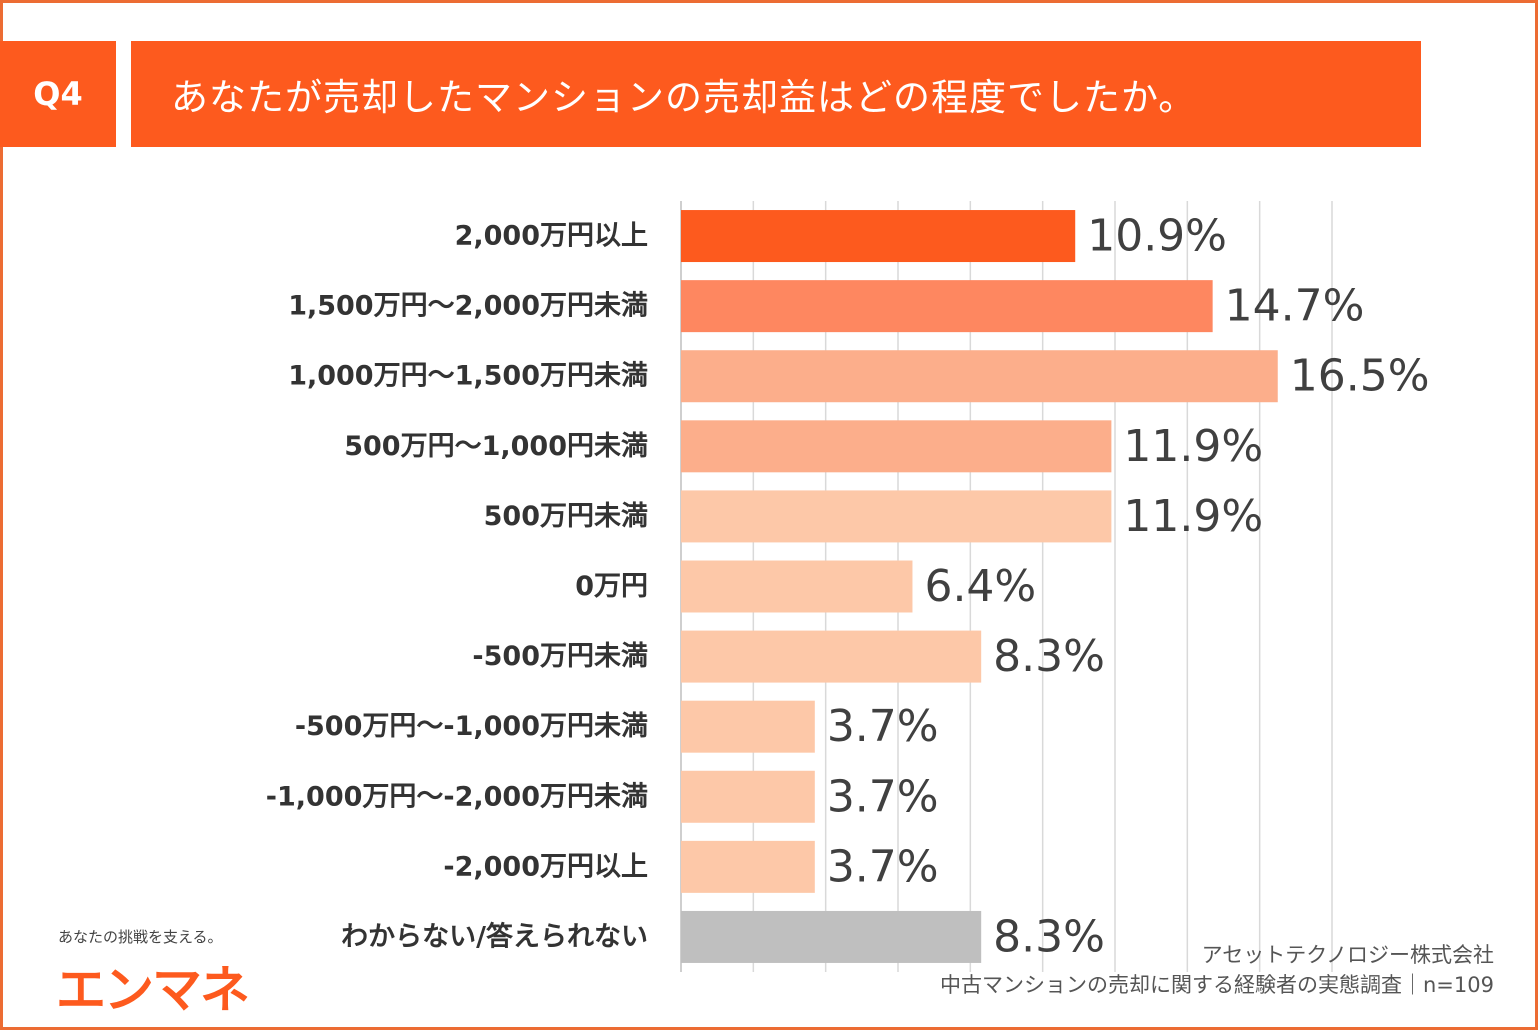  Describe the element at coordinates (545, 866) in the screenshot. I see `category-label: -2,000万円以上` at that location.